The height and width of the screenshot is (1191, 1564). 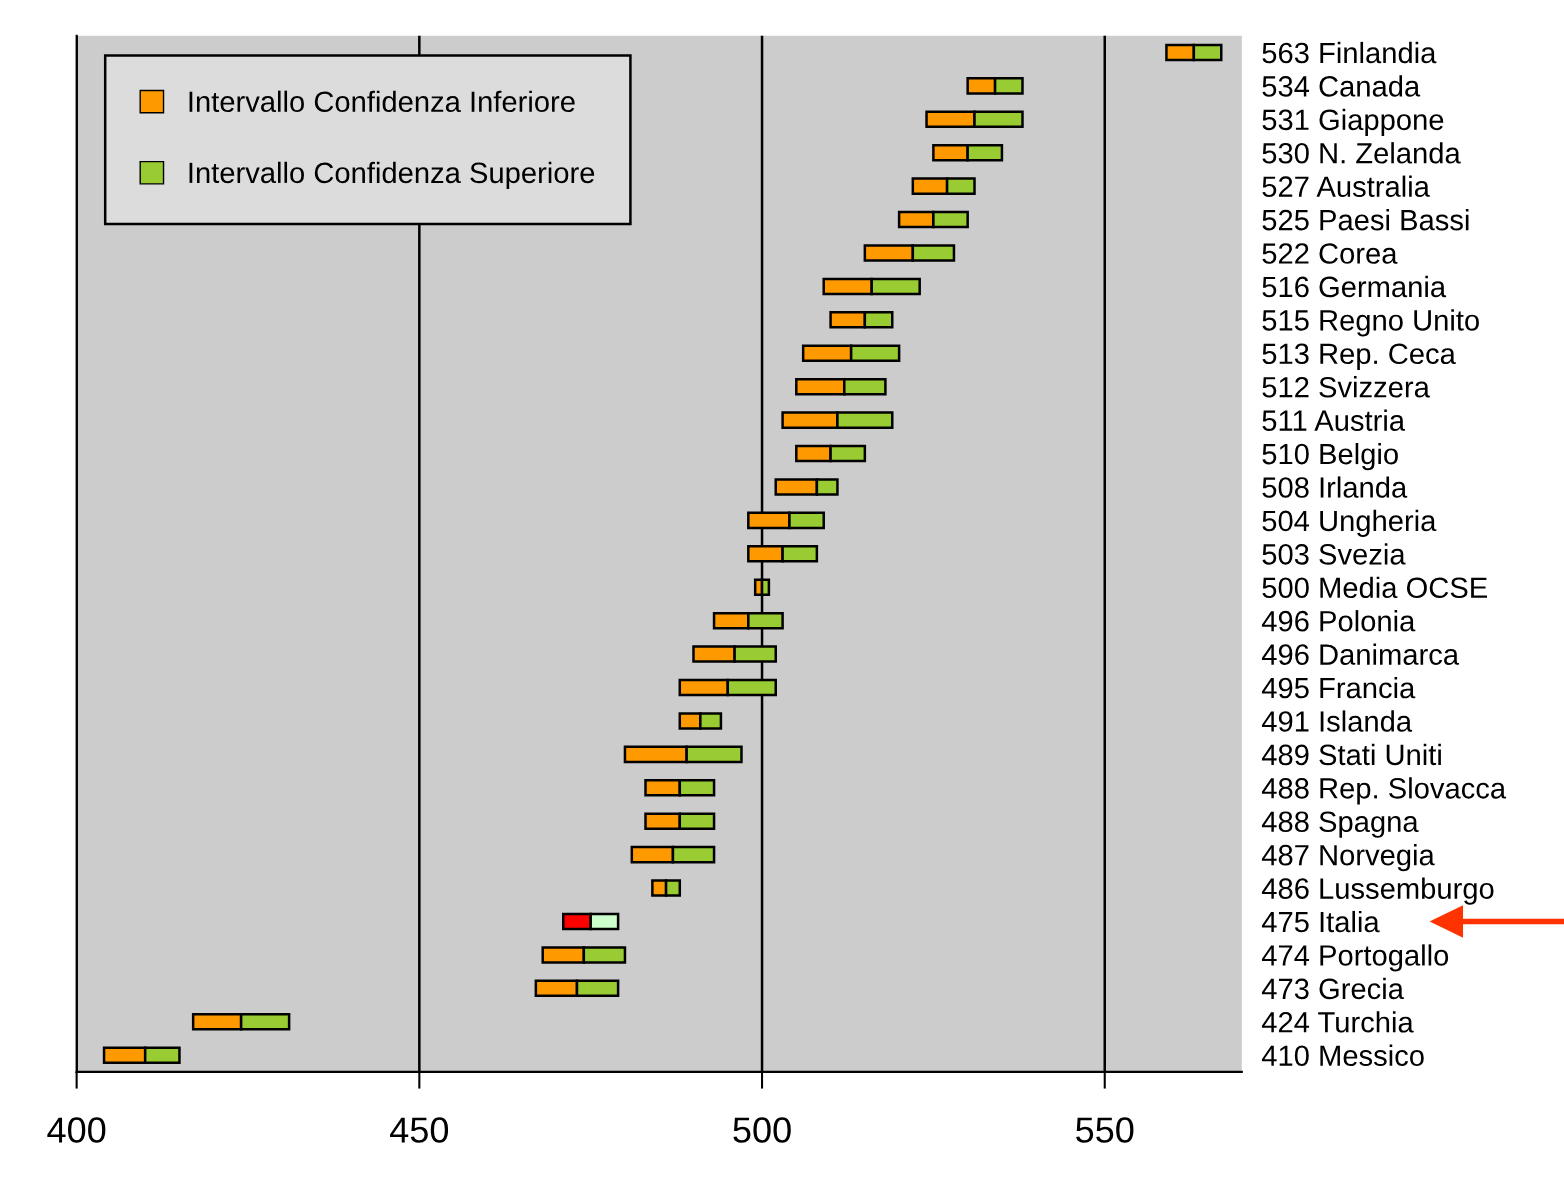 I want to click on y-tick-label: 410 Messico, so click(x=1342, y=1055).